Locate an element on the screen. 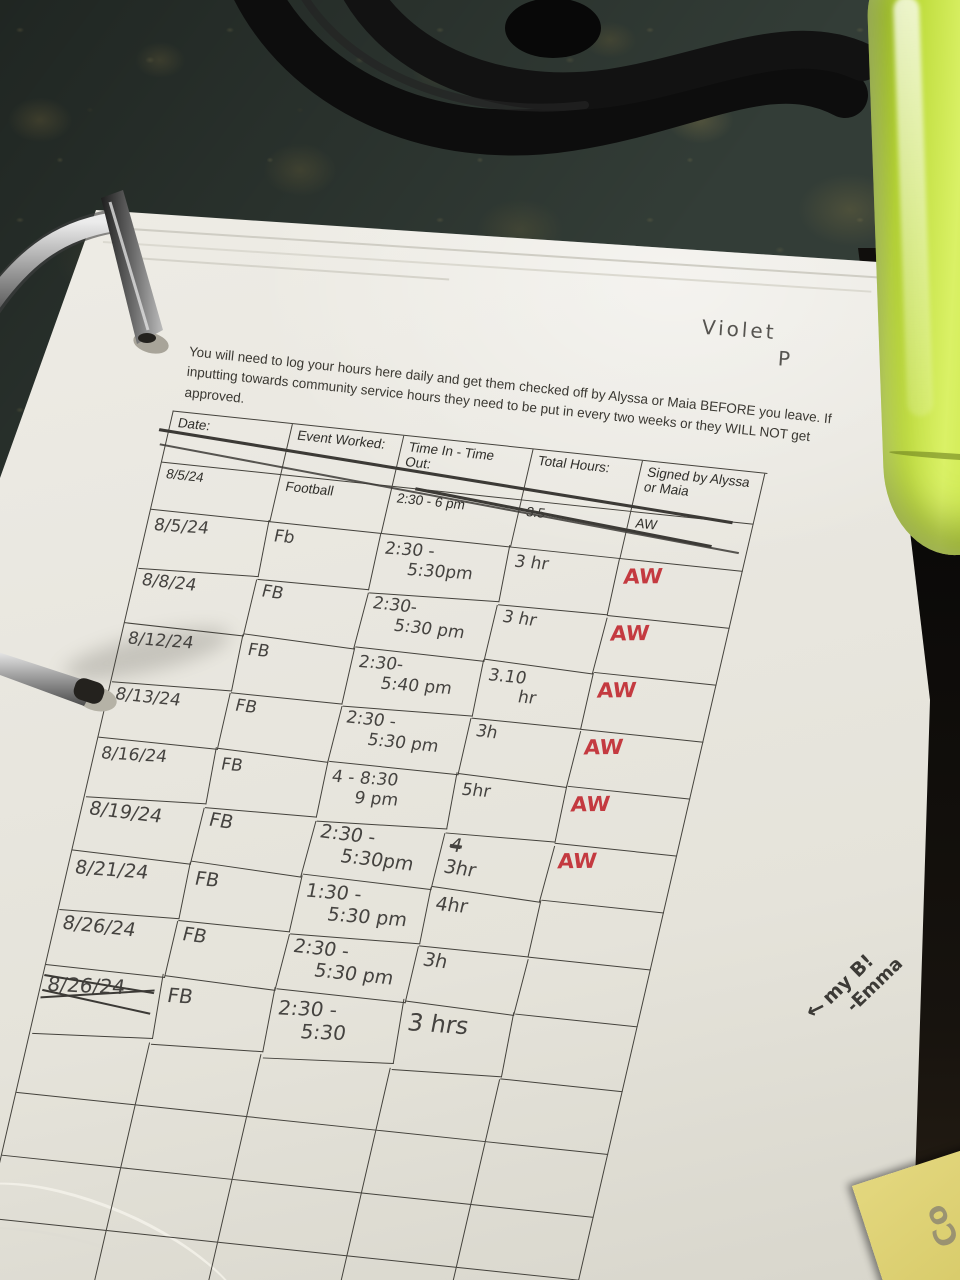 The image size is (960, 1280). hours-text: 3hr is located at coordinates (460, 868).